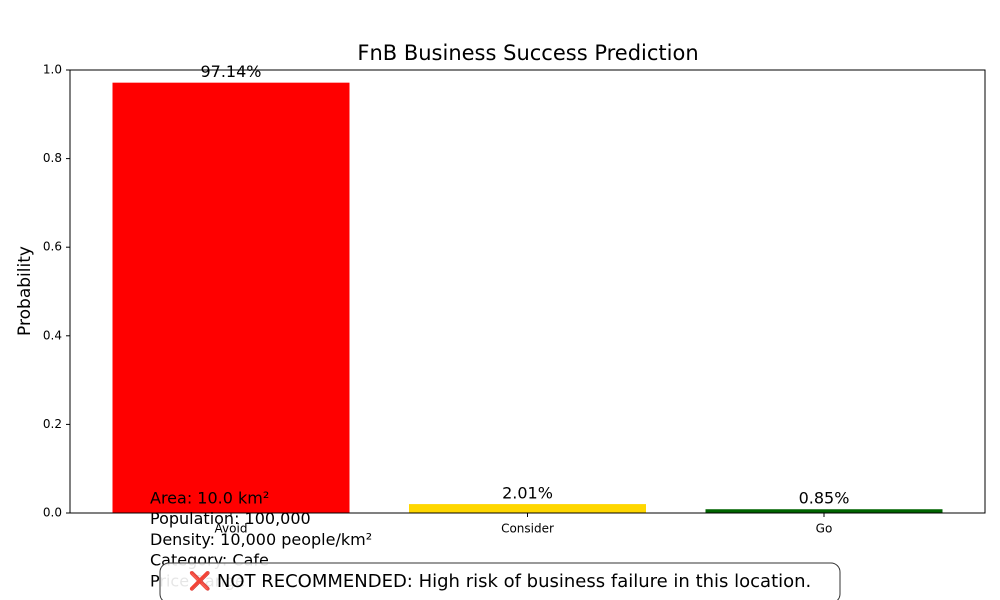 This screenshot has height=600, width=1000. I want to click on recommendation-box, so click(500, 581).